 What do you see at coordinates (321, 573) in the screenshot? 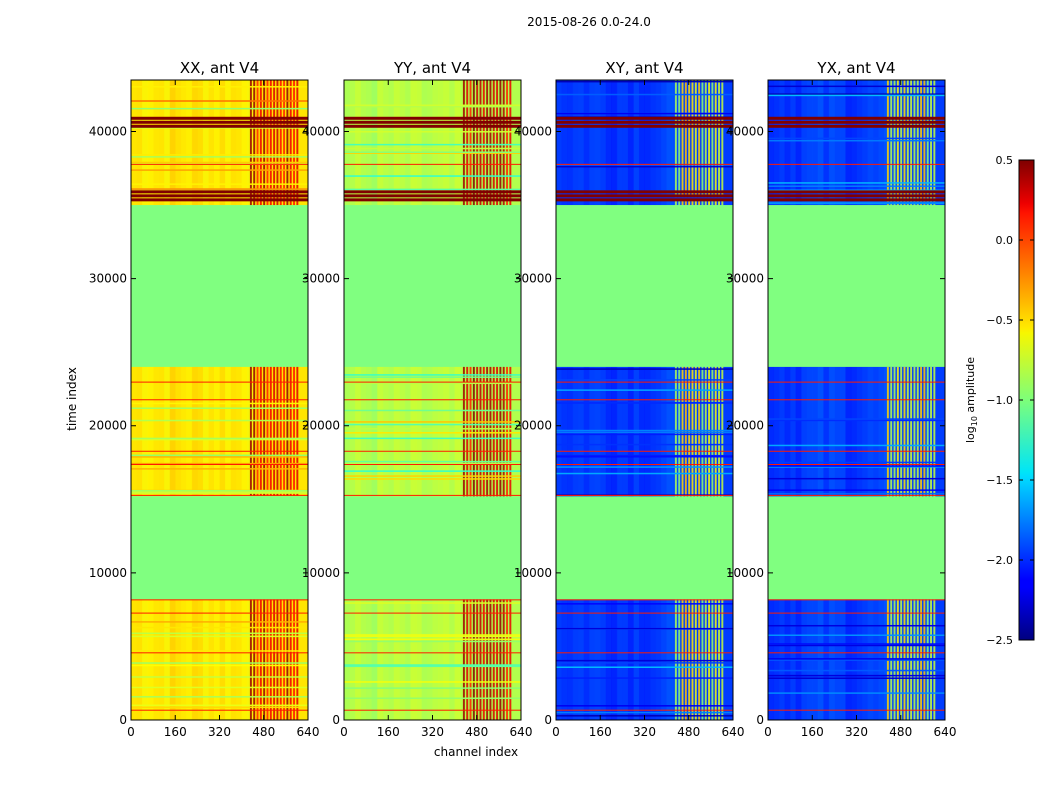
I see `y-tick-label: 10000` at bounding box center [321, 573].